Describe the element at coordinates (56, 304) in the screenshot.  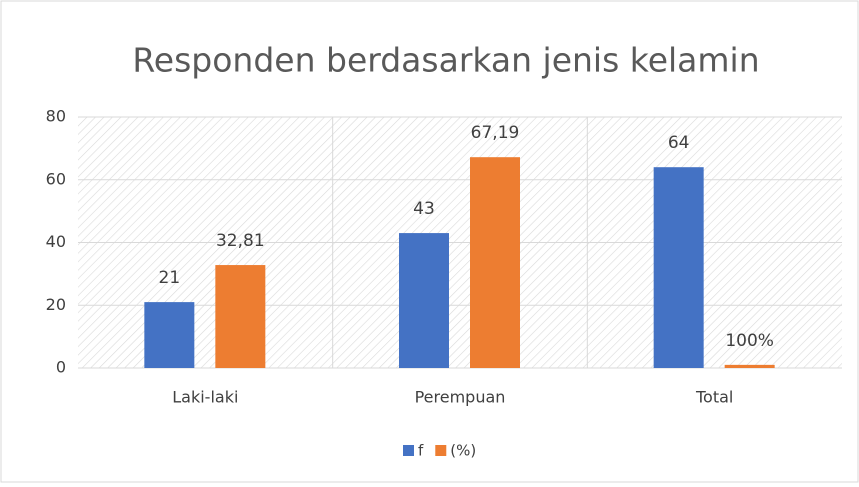
I see `y-tick-label: 20` at that location.